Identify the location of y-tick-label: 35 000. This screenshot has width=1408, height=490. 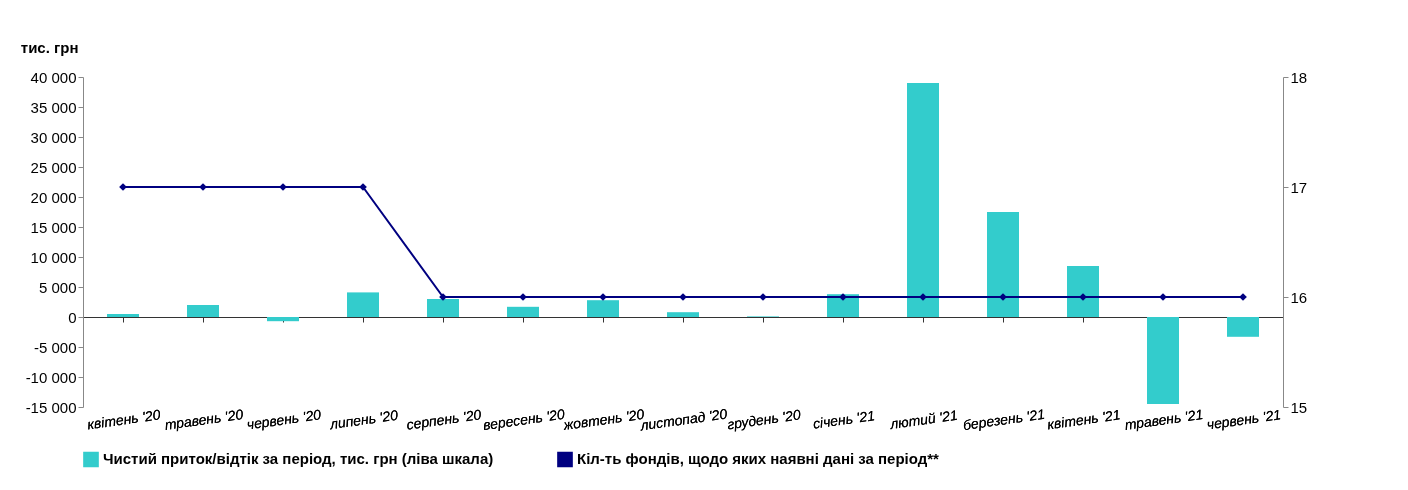
(53, 107).